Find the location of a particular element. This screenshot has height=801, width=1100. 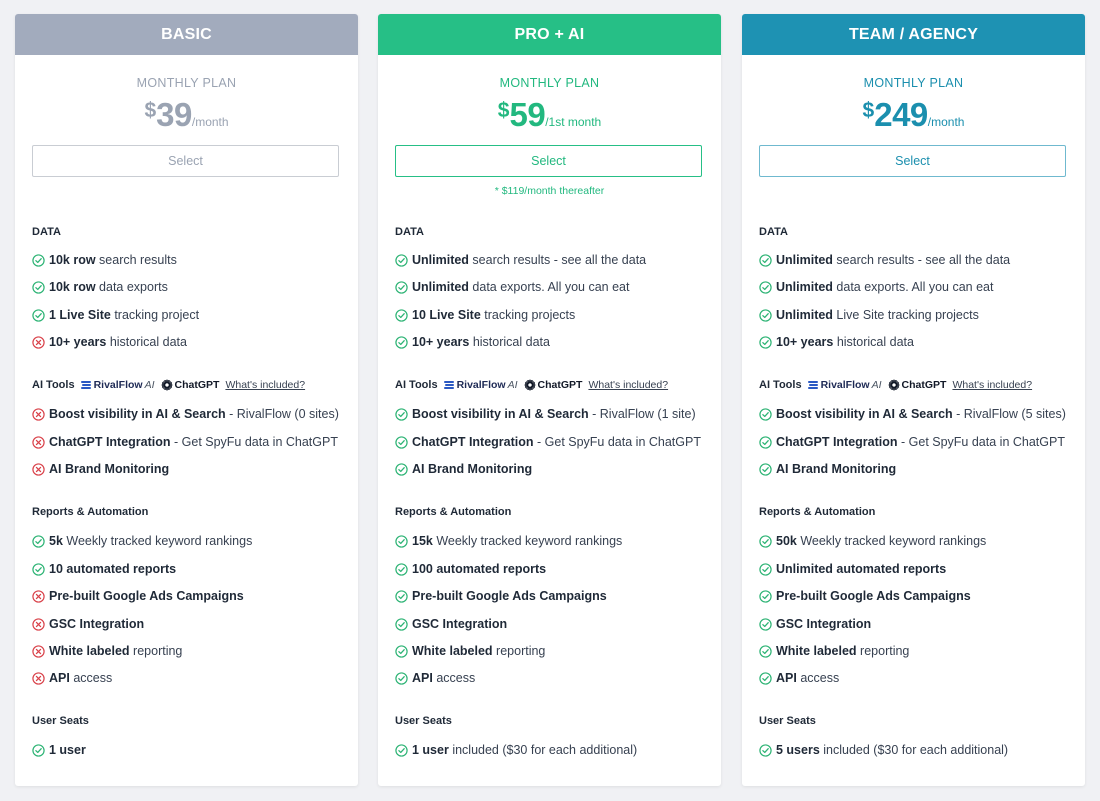

rivalflow-logo-ai-text: AI is located at coordinates (512, 385).